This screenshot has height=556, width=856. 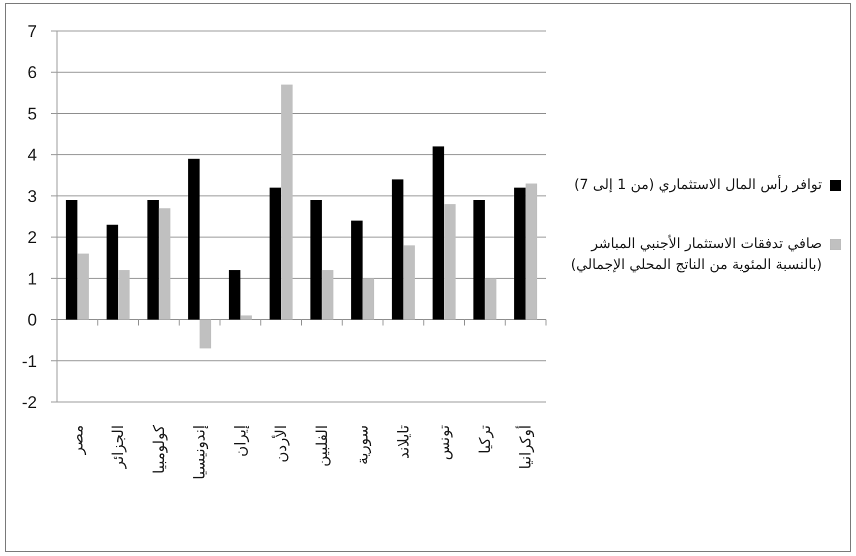 I want to click on x-tick-label: الأردن, so click(x=280, y=444).